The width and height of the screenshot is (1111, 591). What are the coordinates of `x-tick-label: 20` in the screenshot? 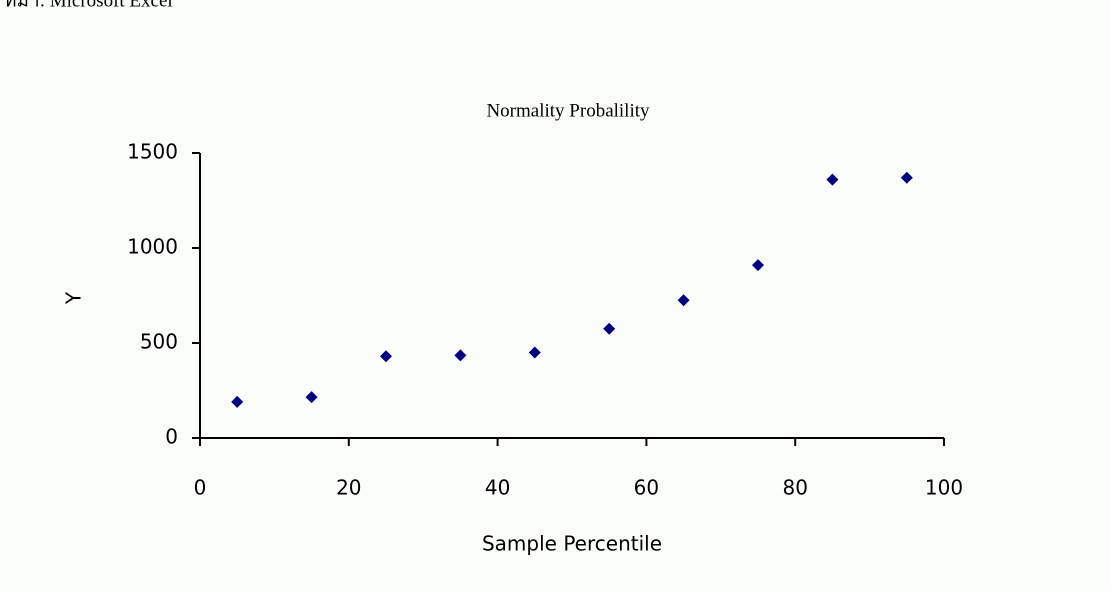 It's located at (348, 488).